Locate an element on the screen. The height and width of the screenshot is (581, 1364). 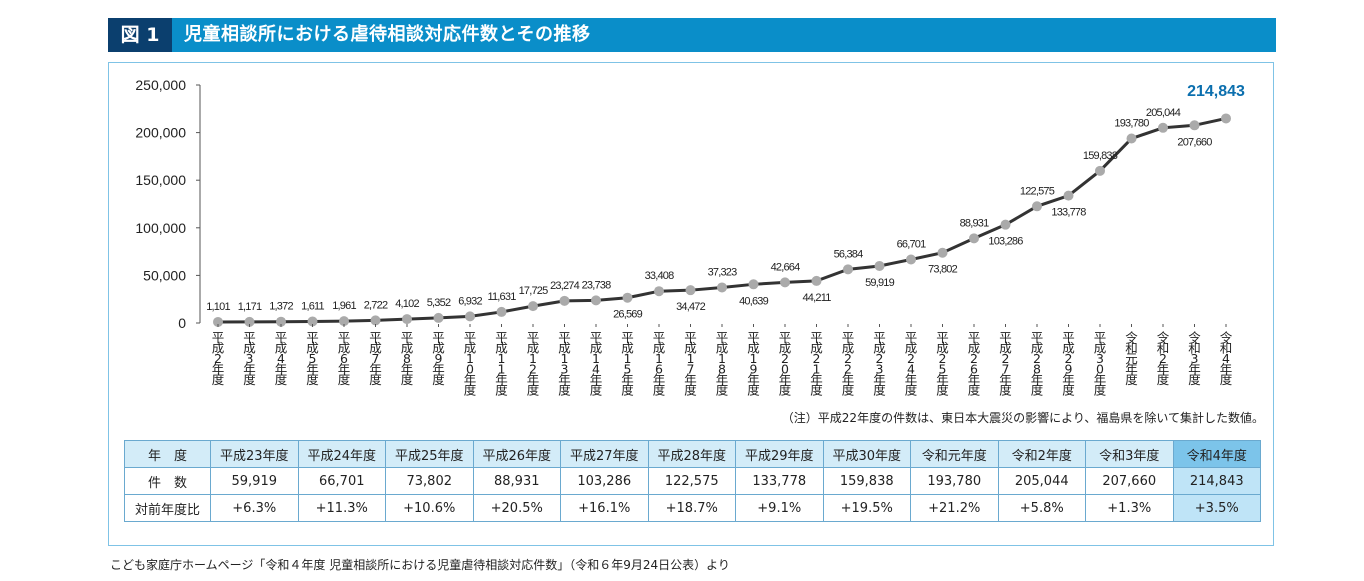
y-tick-label: 0 is located at coordinates (182, 323).